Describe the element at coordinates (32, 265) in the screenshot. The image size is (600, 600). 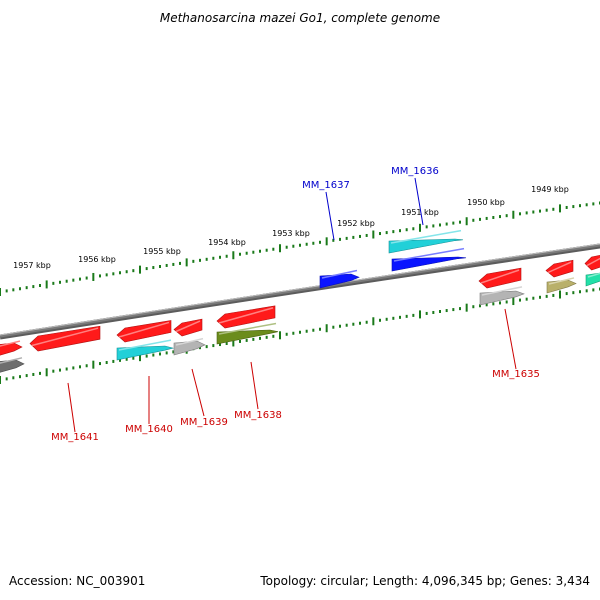
I see `scale-label: 1957 kbp` at that location.